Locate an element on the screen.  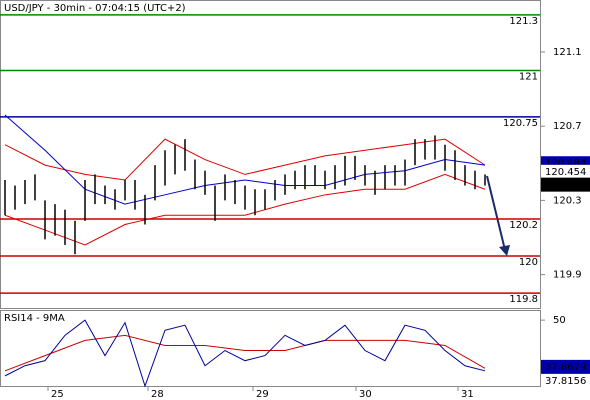
forecast-arrow is located at coordinates (496, 213).